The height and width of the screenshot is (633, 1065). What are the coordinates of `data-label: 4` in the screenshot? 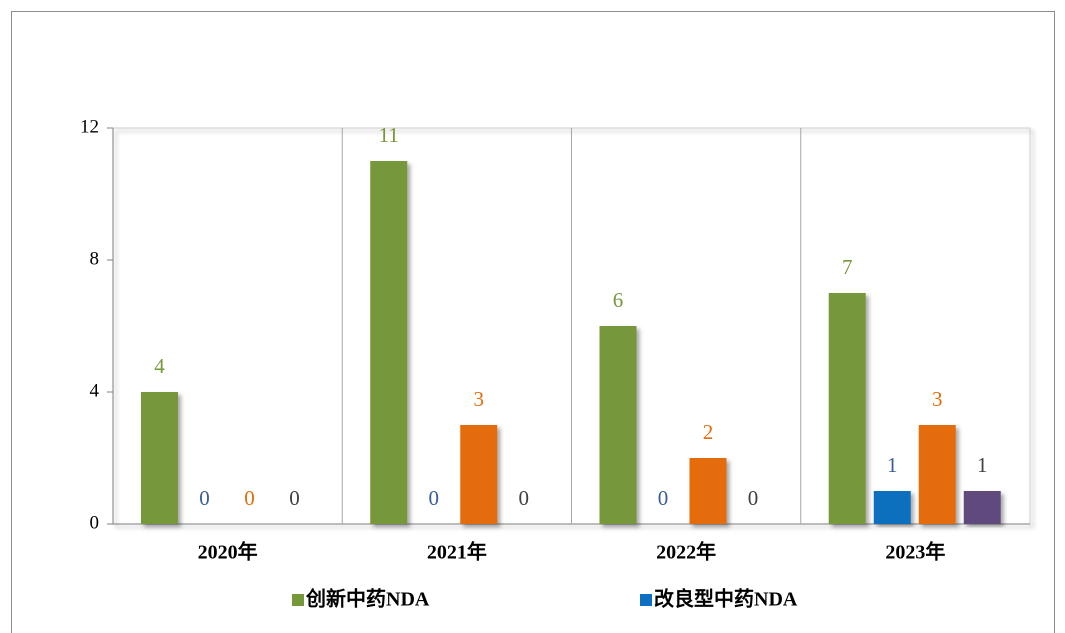 It's located at (159, 366).